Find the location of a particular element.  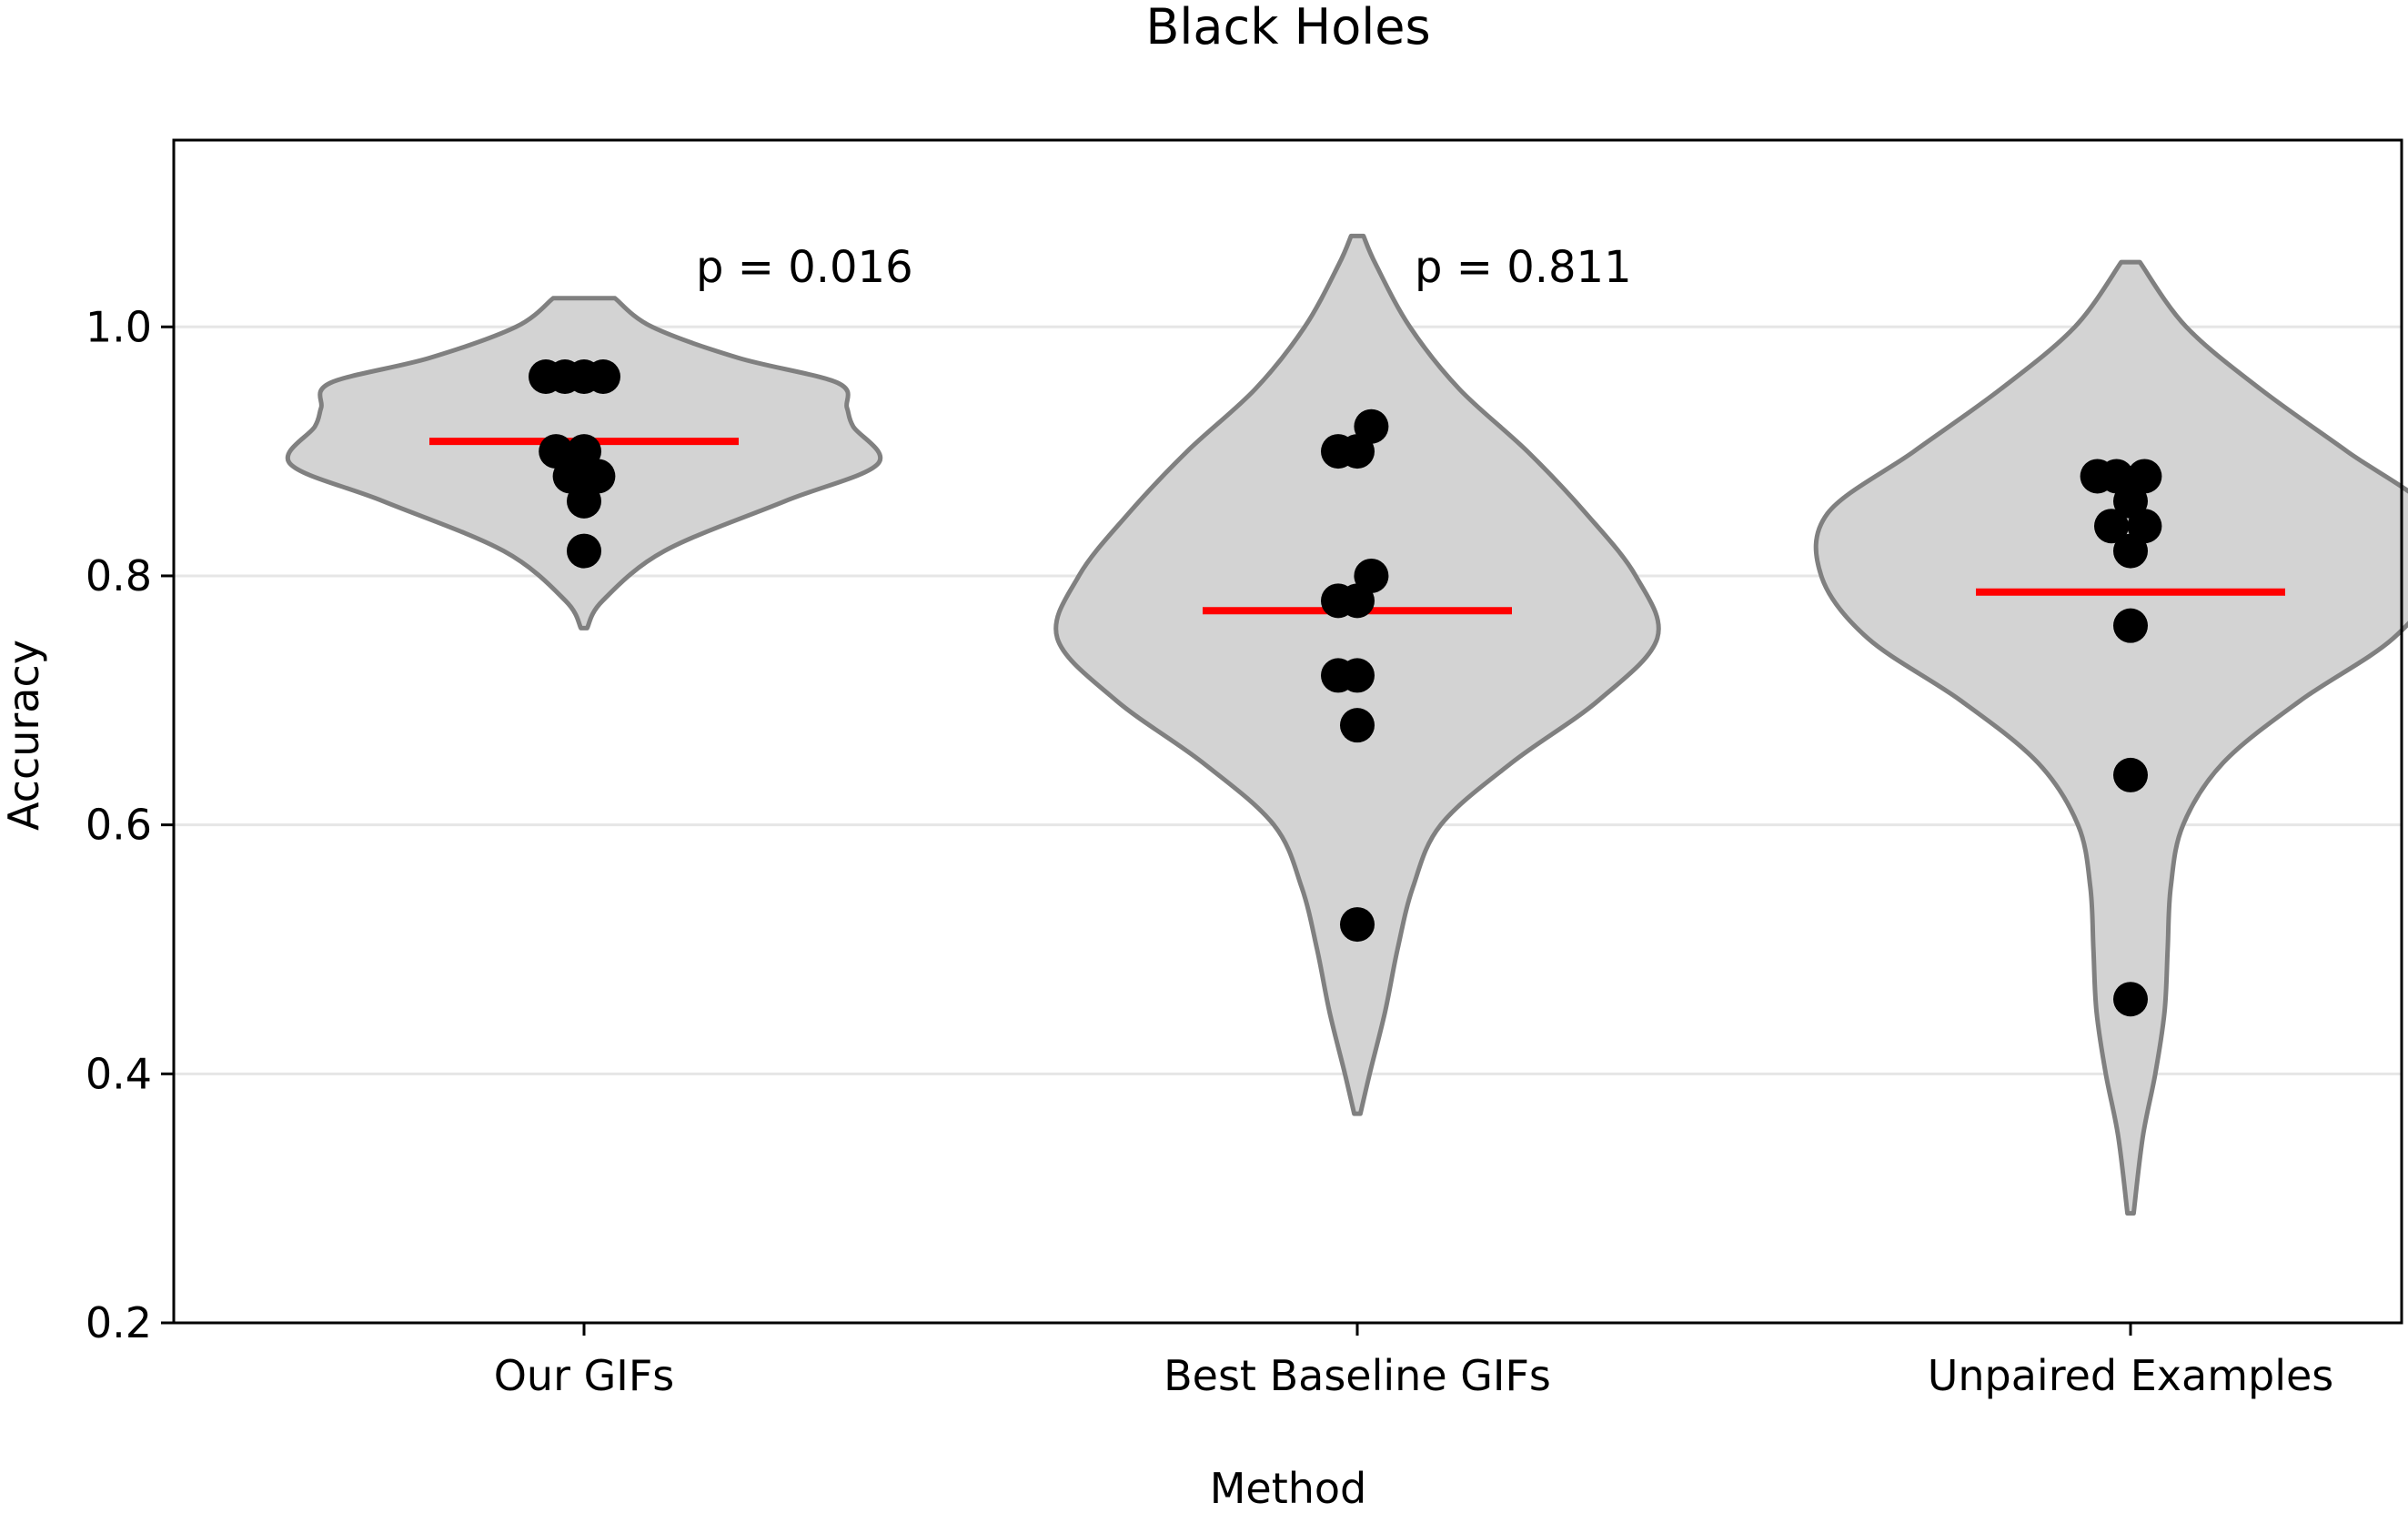

p-value-annotations: p = 0.016 p = 0.811 is located at coordinates (1164, 267).